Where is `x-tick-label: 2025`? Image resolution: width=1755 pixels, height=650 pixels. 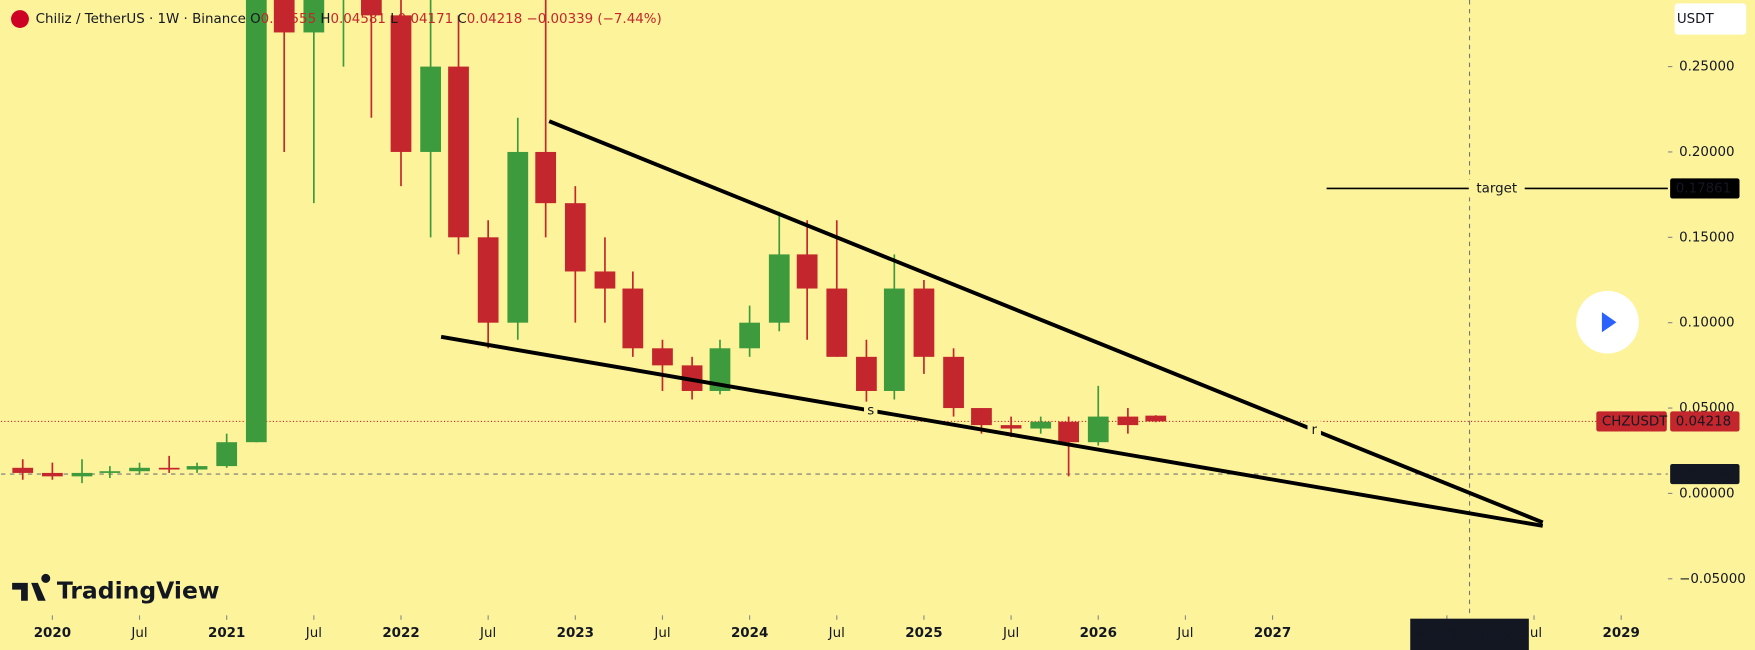 x-tick-label: 2025 is located at coordinates (923, 633).